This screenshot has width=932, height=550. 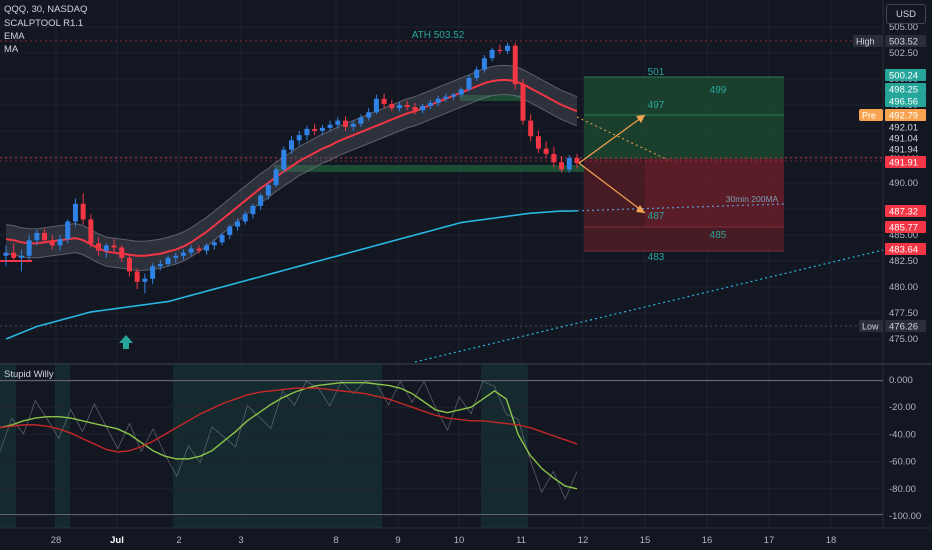 What do you see at coordinates (906, 14) in the screenshot?
I see `currency-button: USD` at bounding box center [906, 14].